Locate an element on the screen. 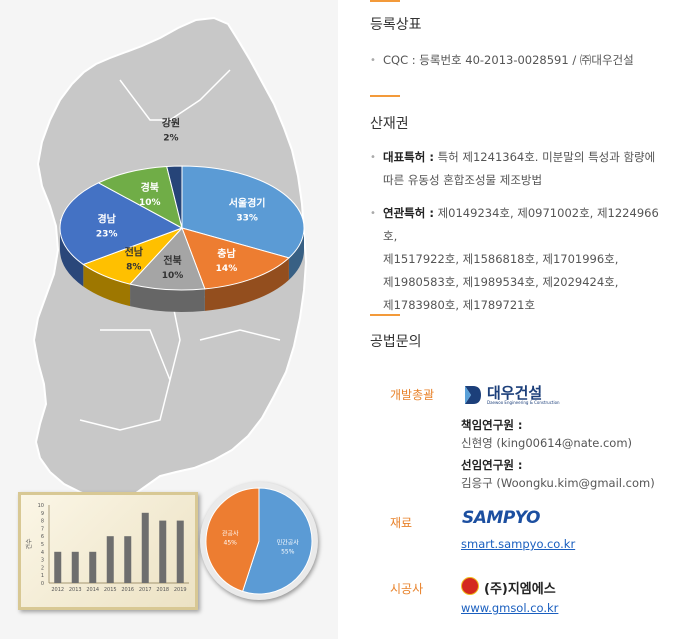  y-tick-label: 3 is located at coordinates (42, 561).